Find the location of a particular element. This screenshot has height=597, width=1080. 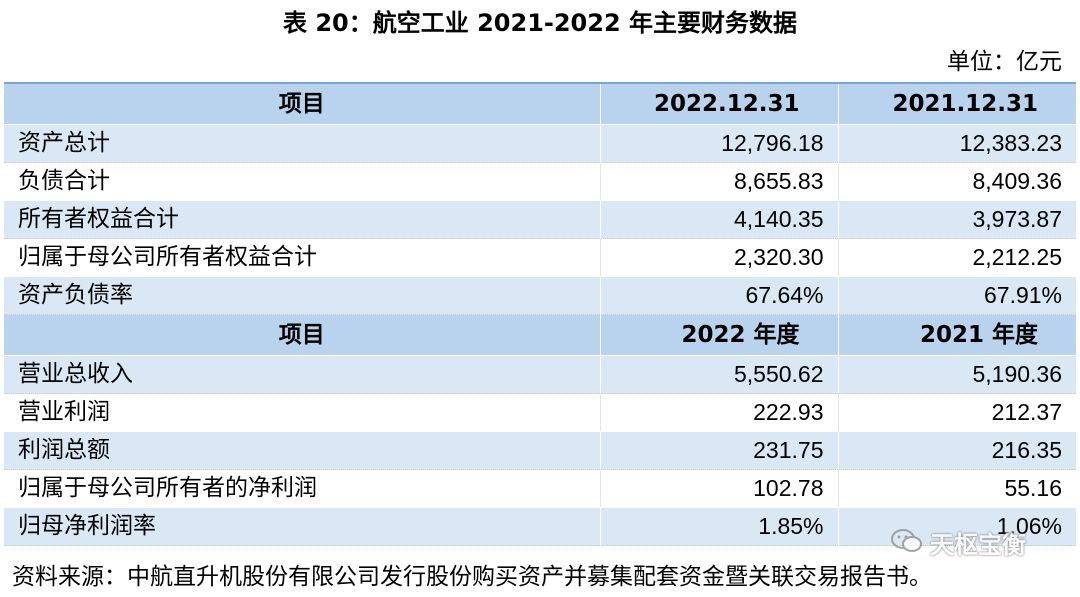

table-row: 资产负债率 67.64% 67.91% is located at coordinates (540, 295).